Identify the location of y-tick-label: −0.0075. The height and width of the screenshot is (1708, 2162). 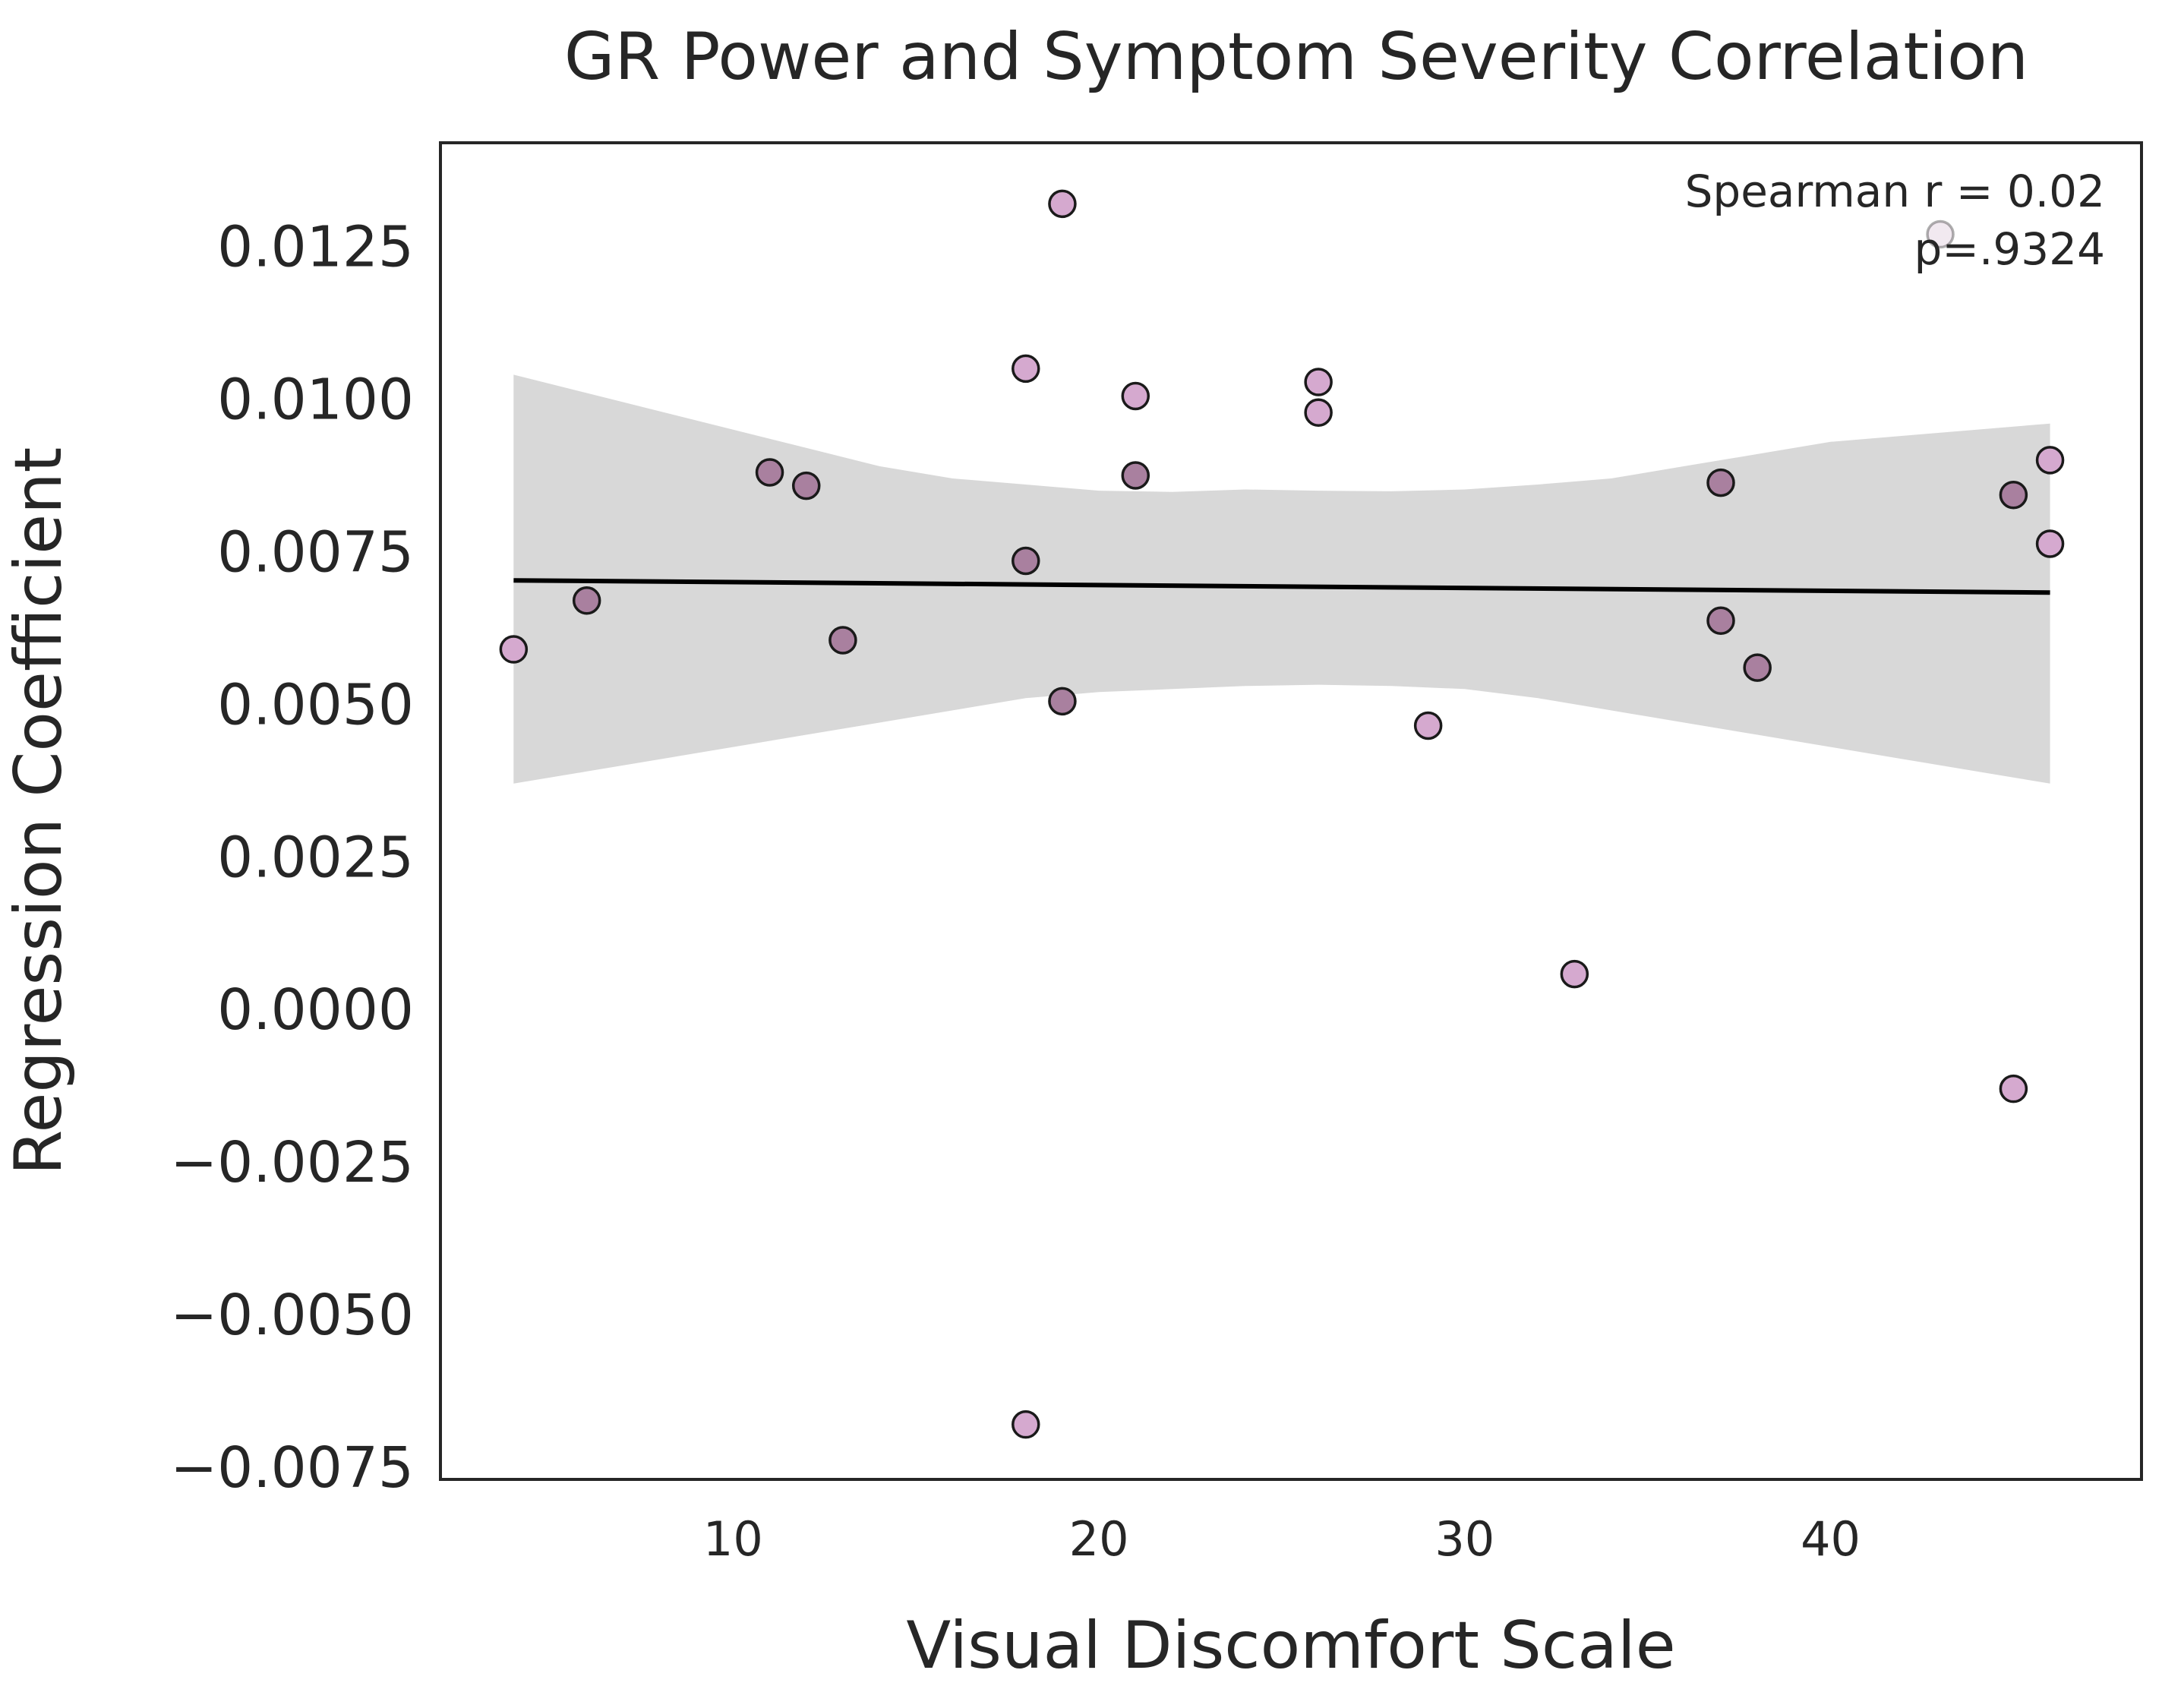
(292, 1468).